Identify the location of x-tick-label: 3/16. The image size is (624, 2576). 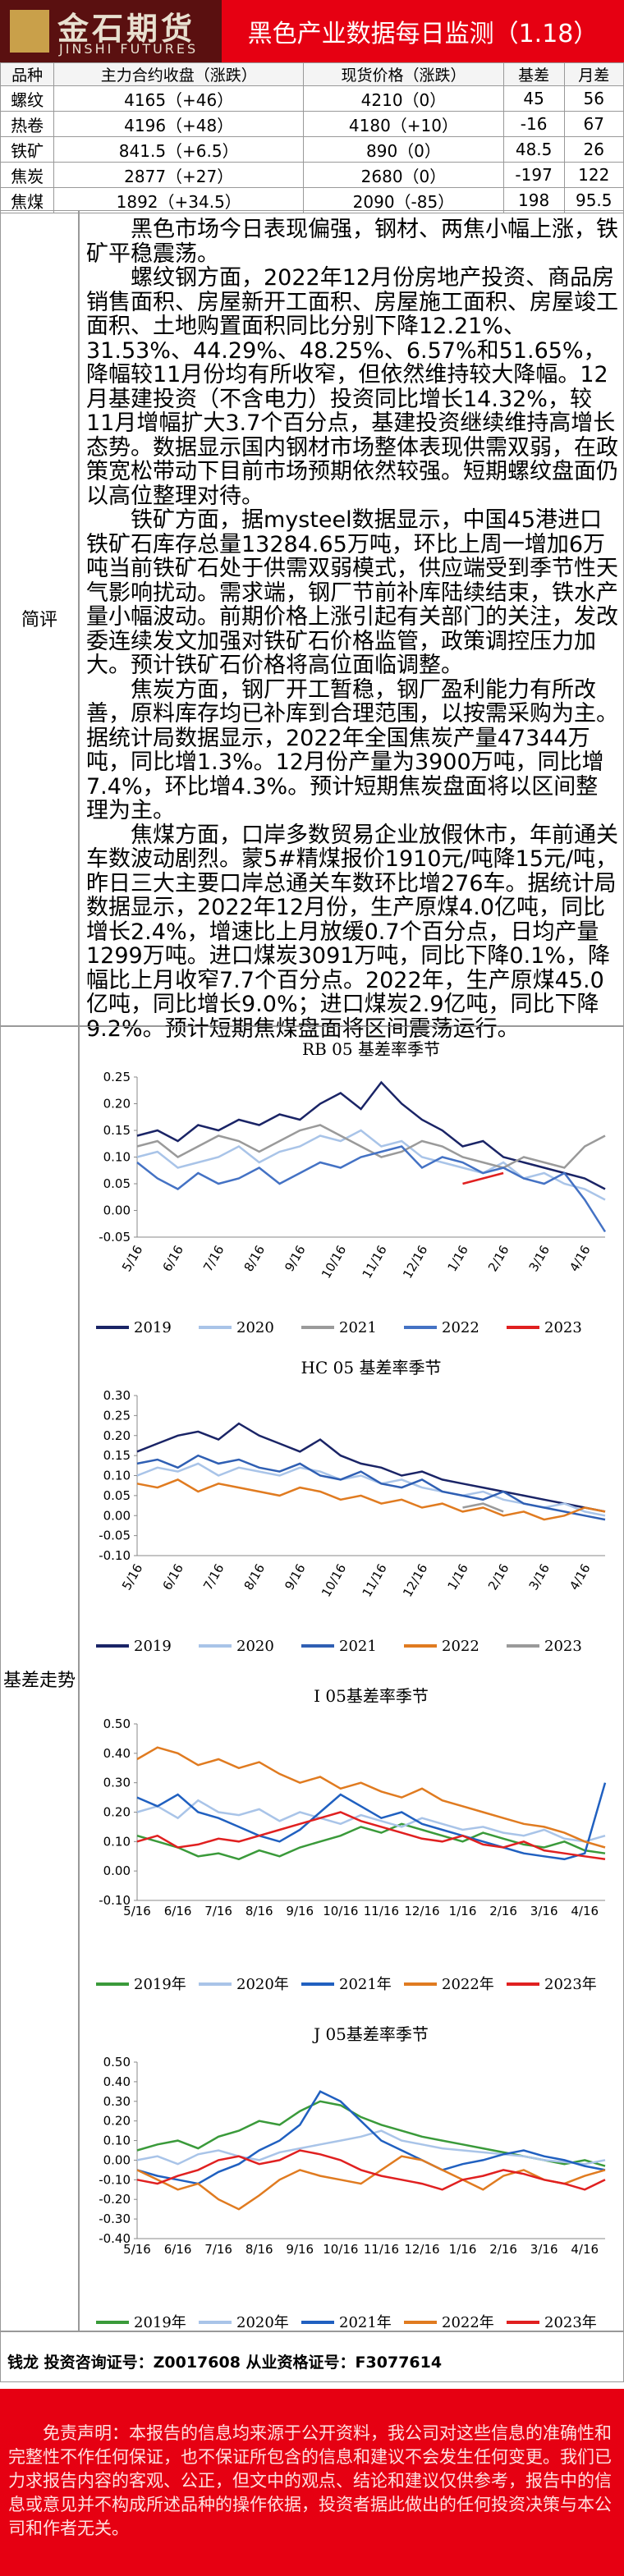
(544, 1911).